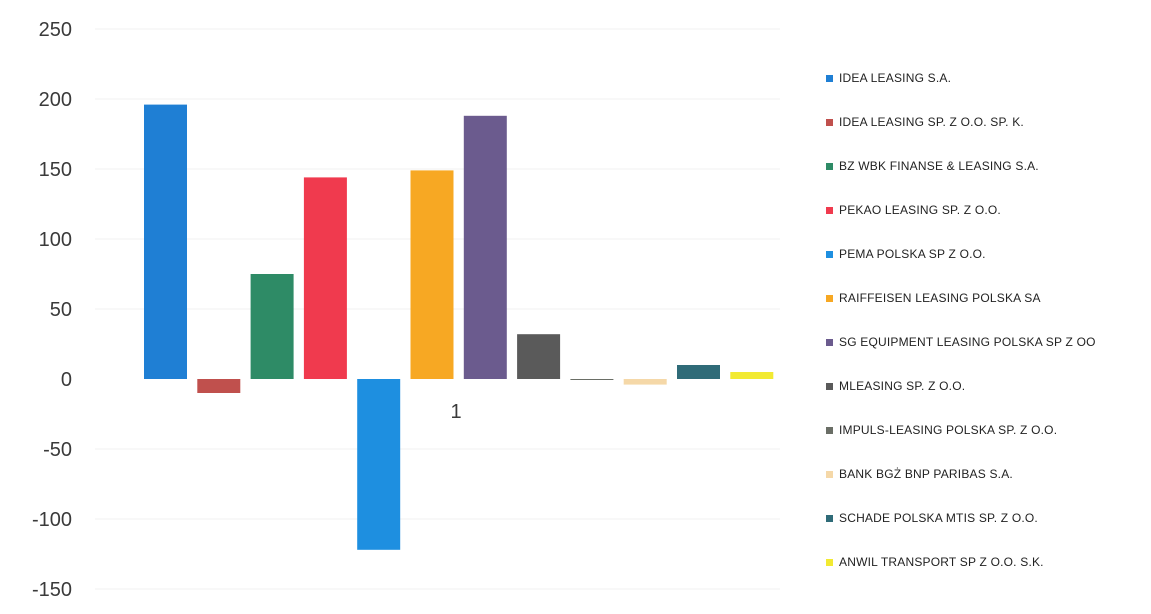 Image resolution: width=1151 pixels, height=614 pixels. Describe the element at coordinates (55, 30) in the screenshot. I see `y-tick-label: 250` at that location.